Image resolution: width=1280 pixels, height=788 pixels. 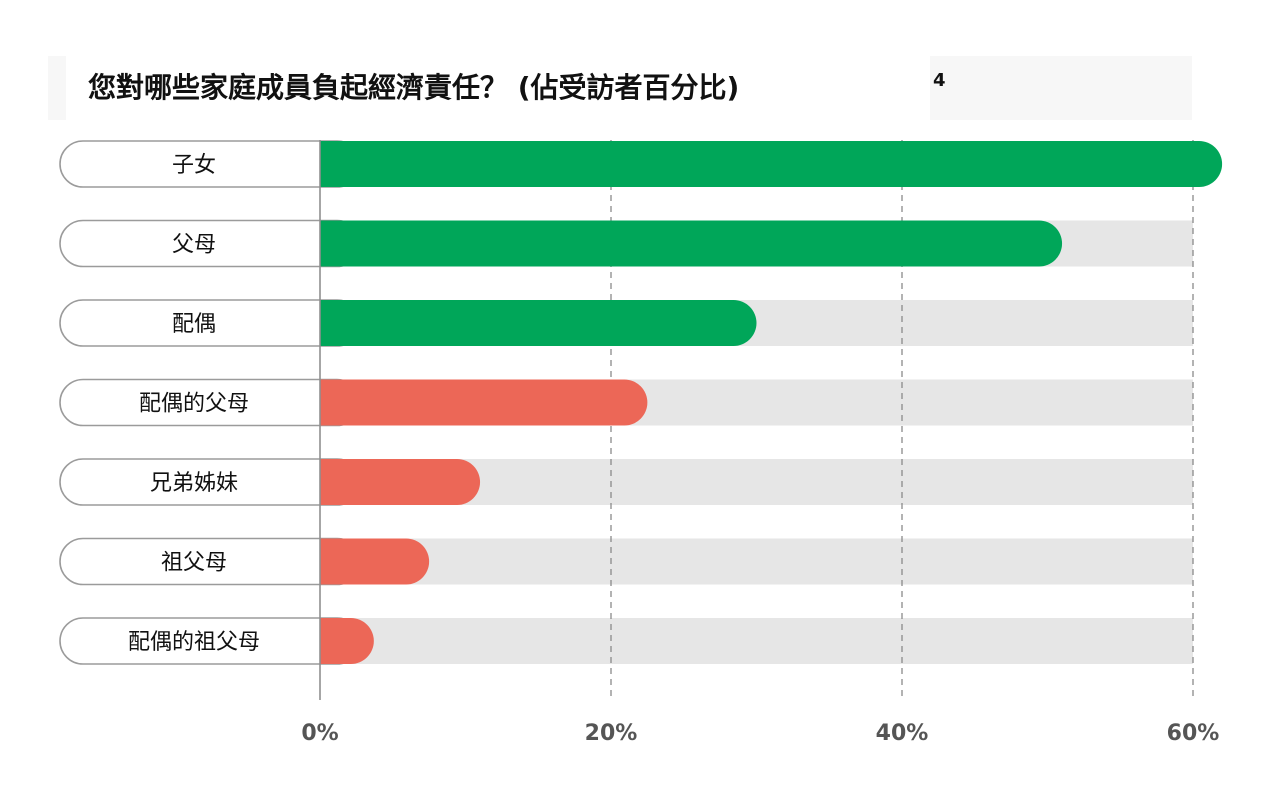 I want to click on category-label: 父母, so click(x=194, y=245).